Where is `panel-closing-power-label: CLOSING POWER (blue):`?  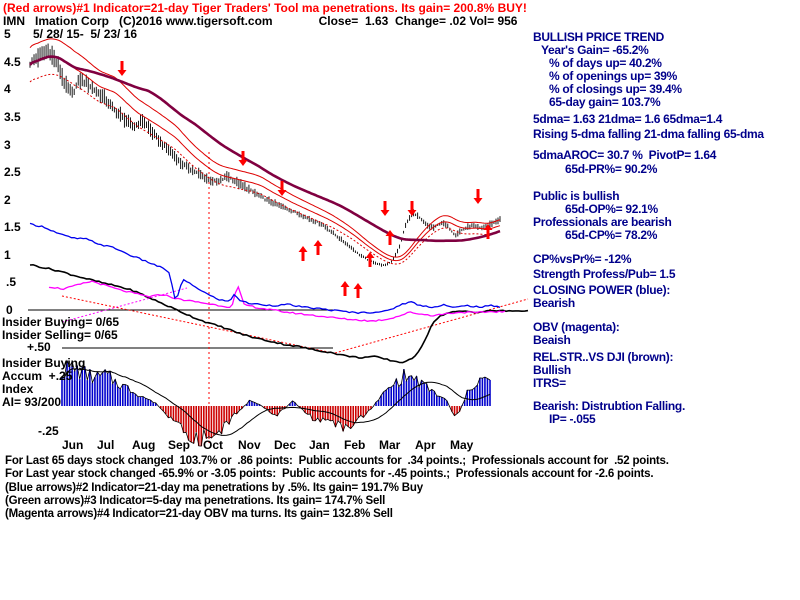 panel-closing-power-label: CLOSING POWER (blue): is located at coordinates (602, 290).